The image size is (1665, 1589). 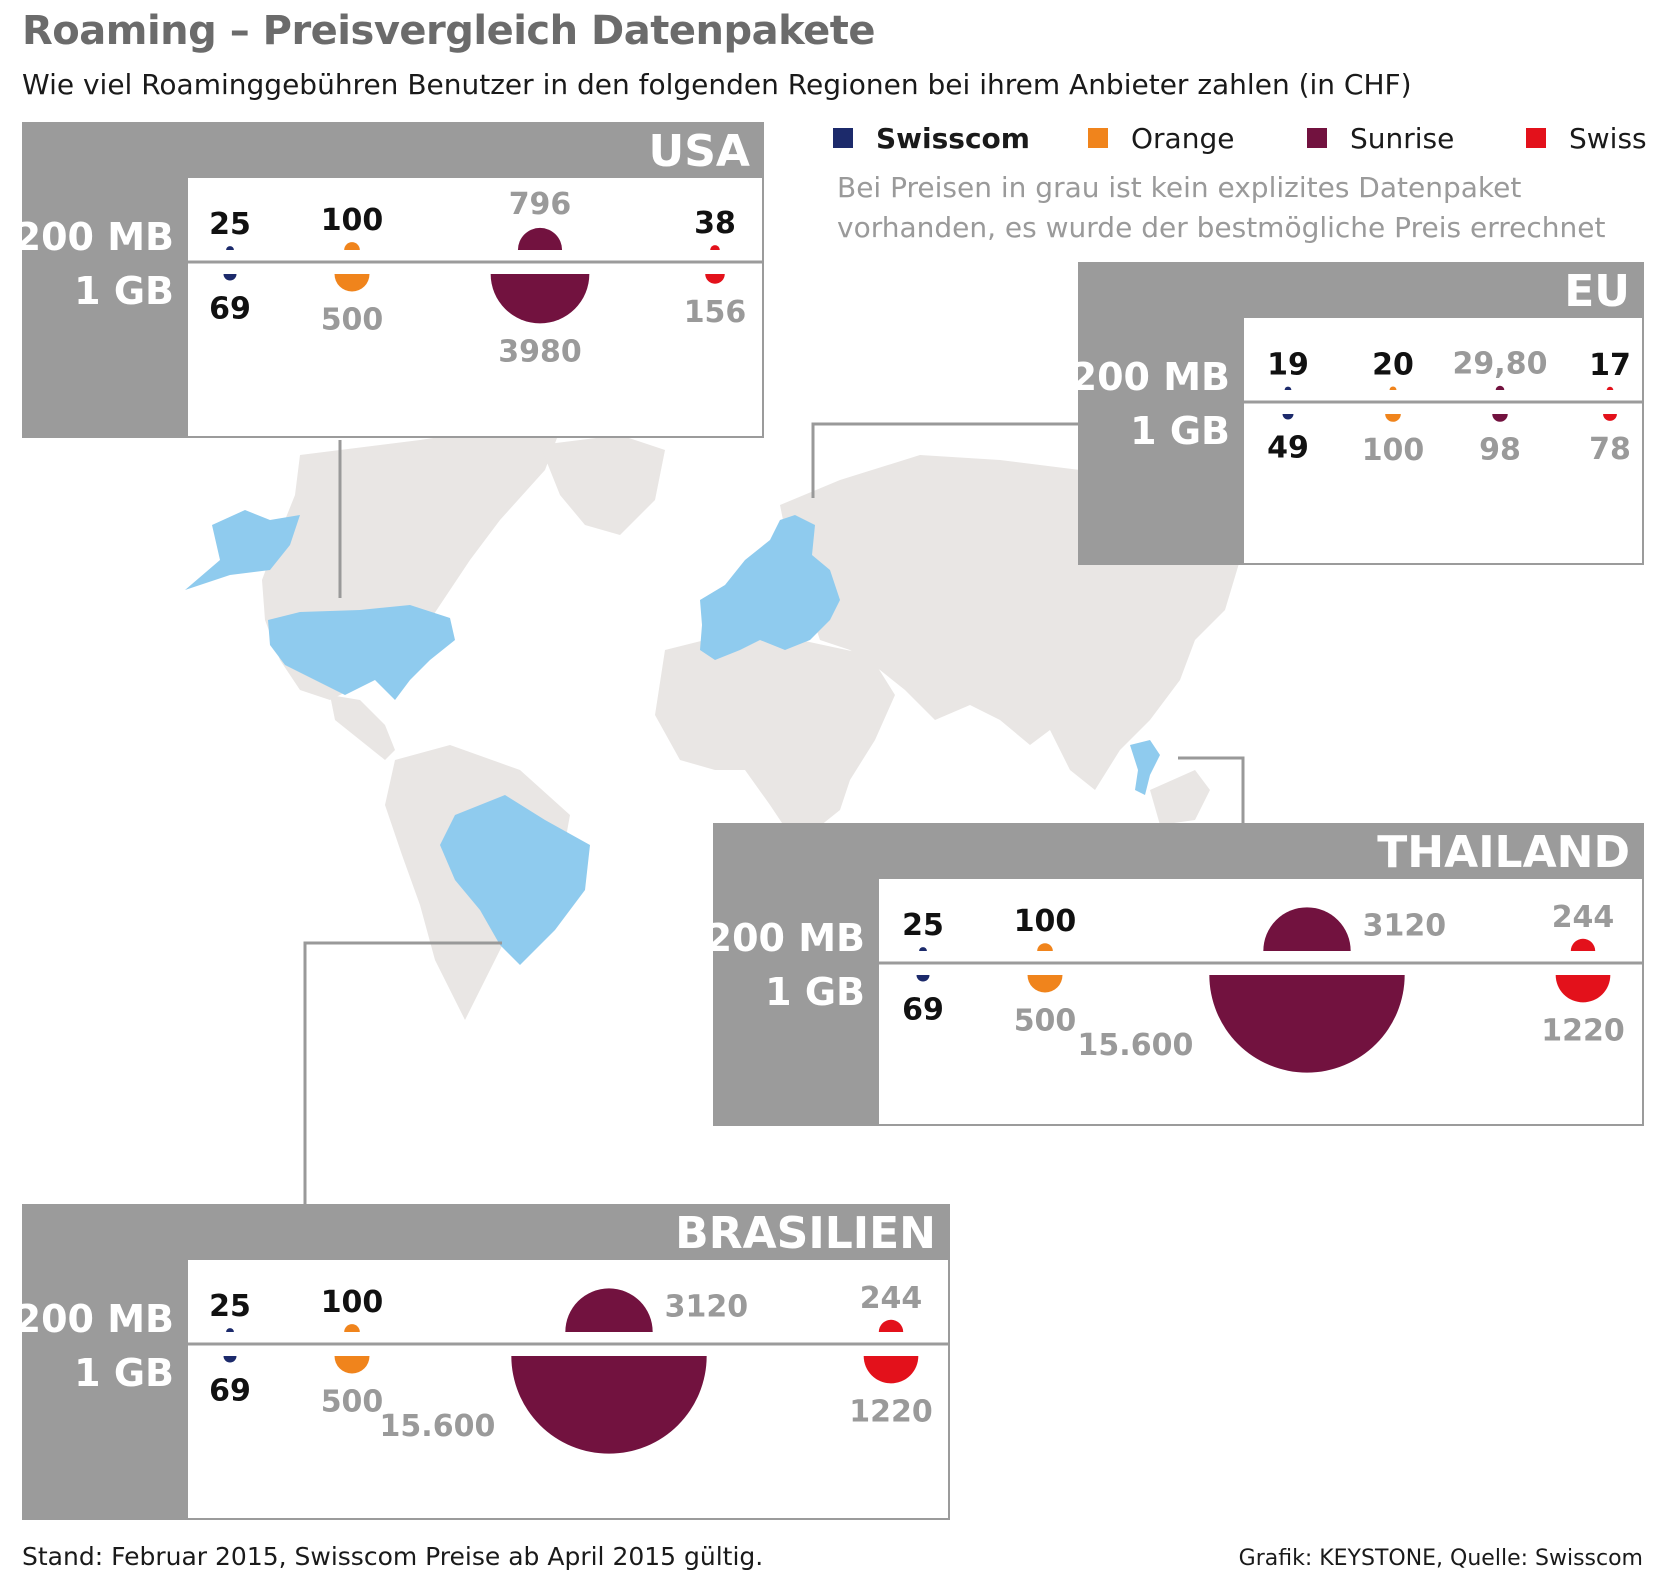 I want to click on value-label-eu-1gb-swisscom: 49, so click(x=1288, y=447).